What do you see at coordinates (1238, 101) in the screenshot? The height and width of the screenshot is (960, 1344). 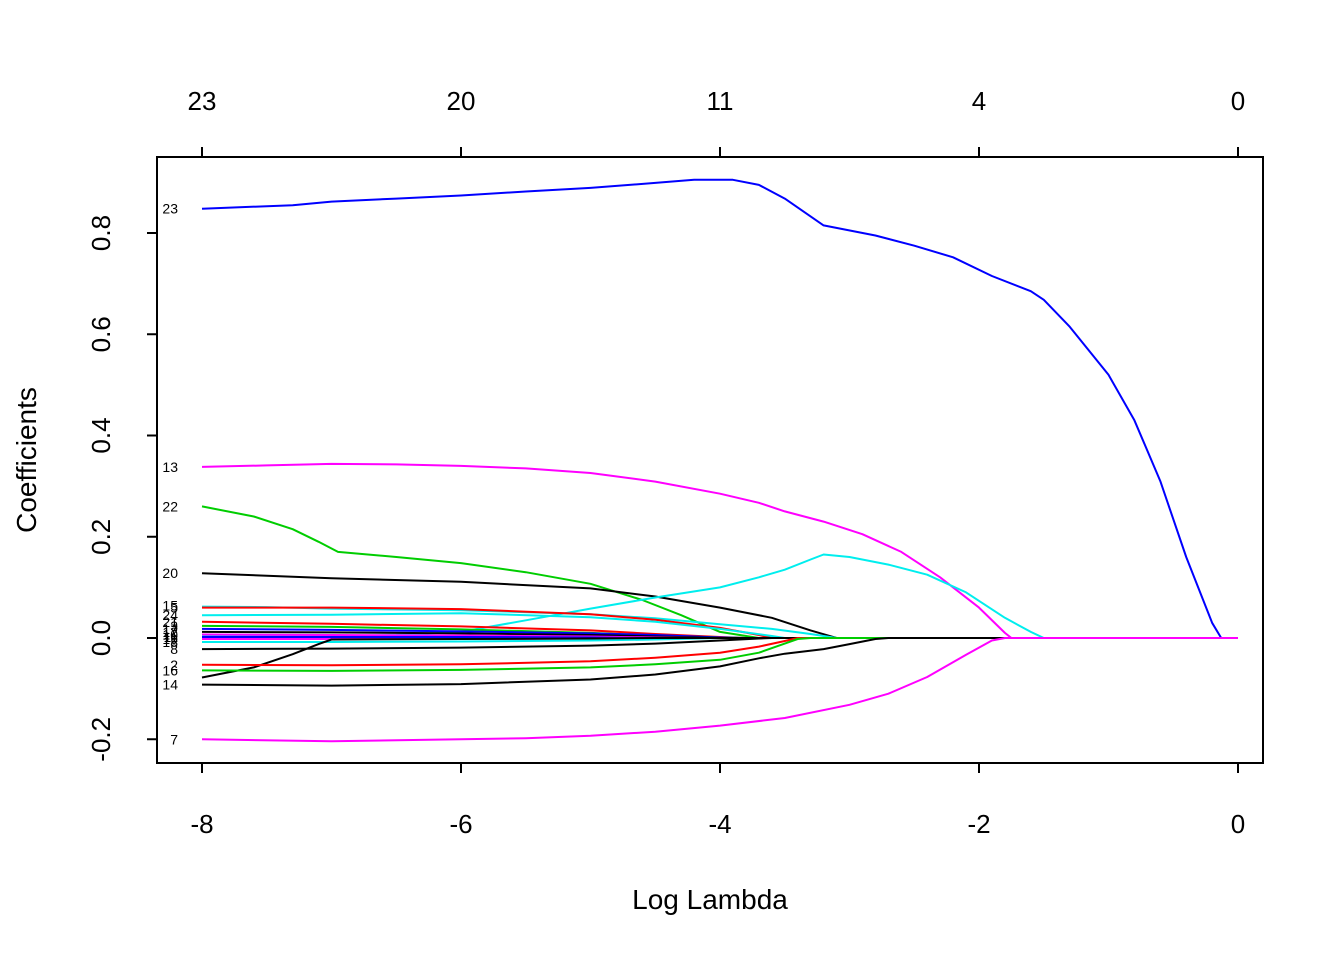 I see `top-tick-label: 0` at bounding box center [1238, 101].